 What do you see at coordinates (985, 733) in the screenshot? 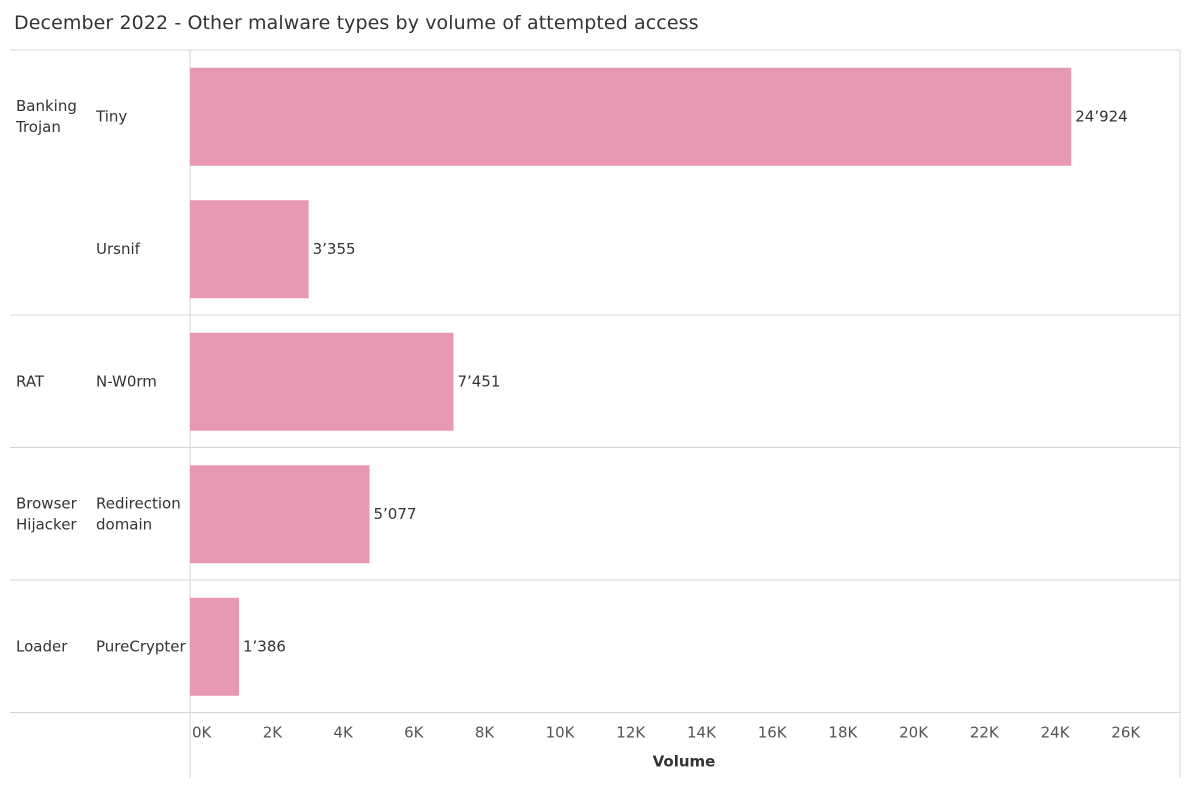
I see `x-tick-label: 22K` at bounding box center [985, 733].